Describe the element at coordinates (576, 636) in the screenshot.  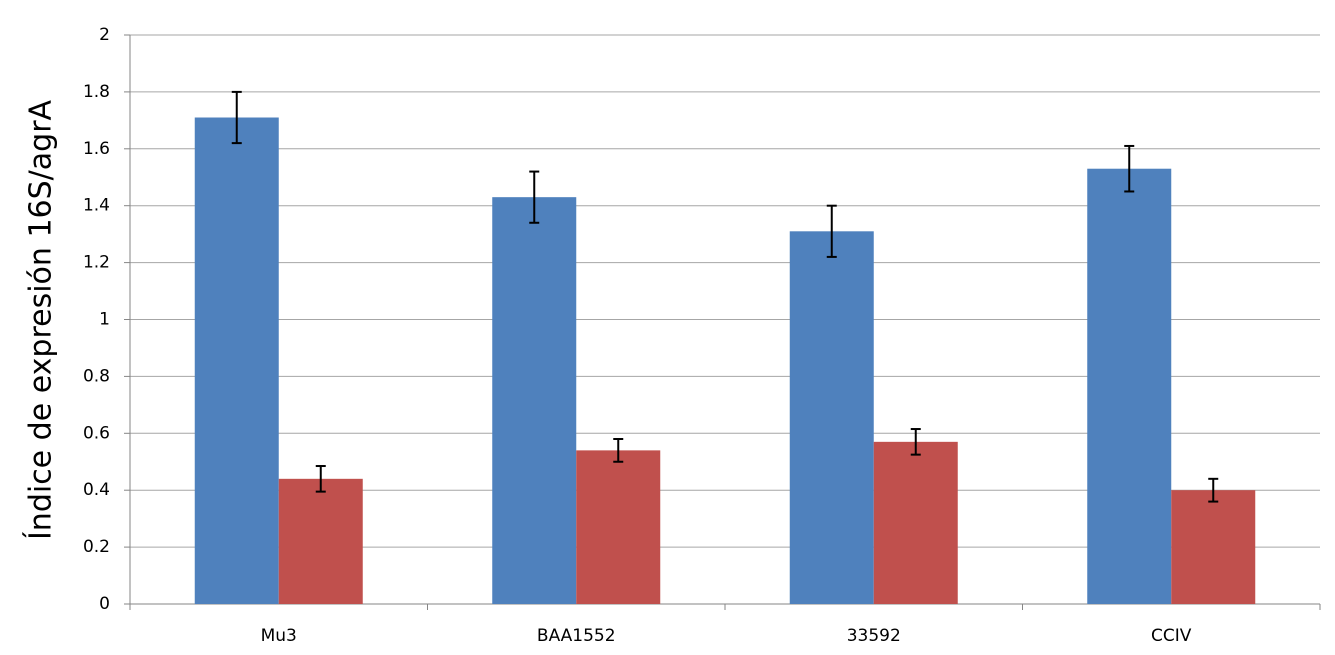
I see `x-tick-label: BAA1552` at that location.